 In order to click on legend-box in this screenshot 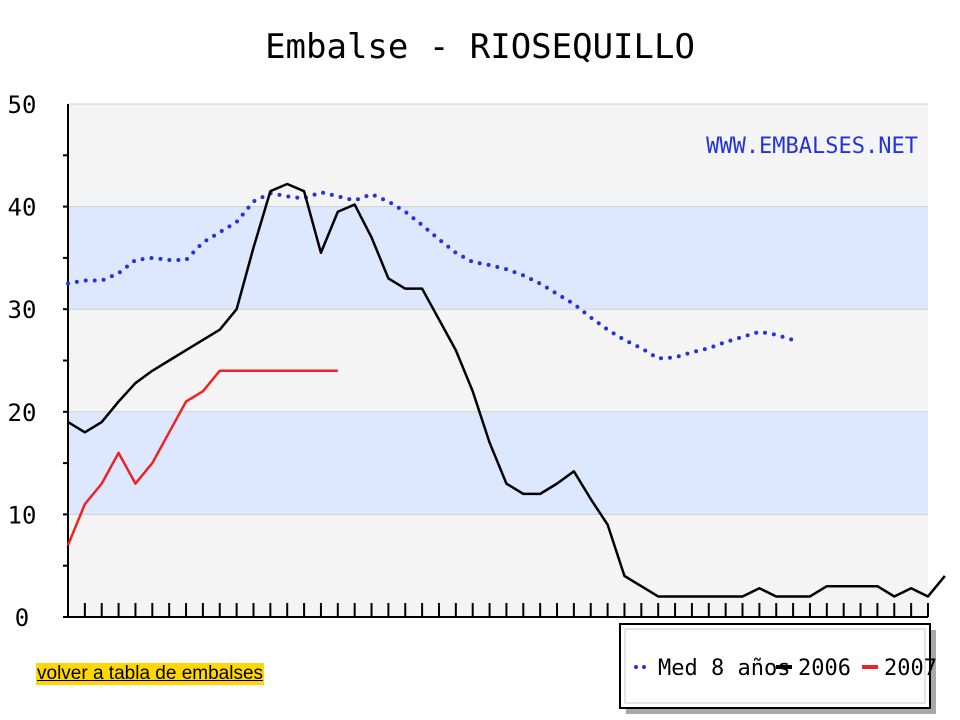, I will do `click(775, 666)`.